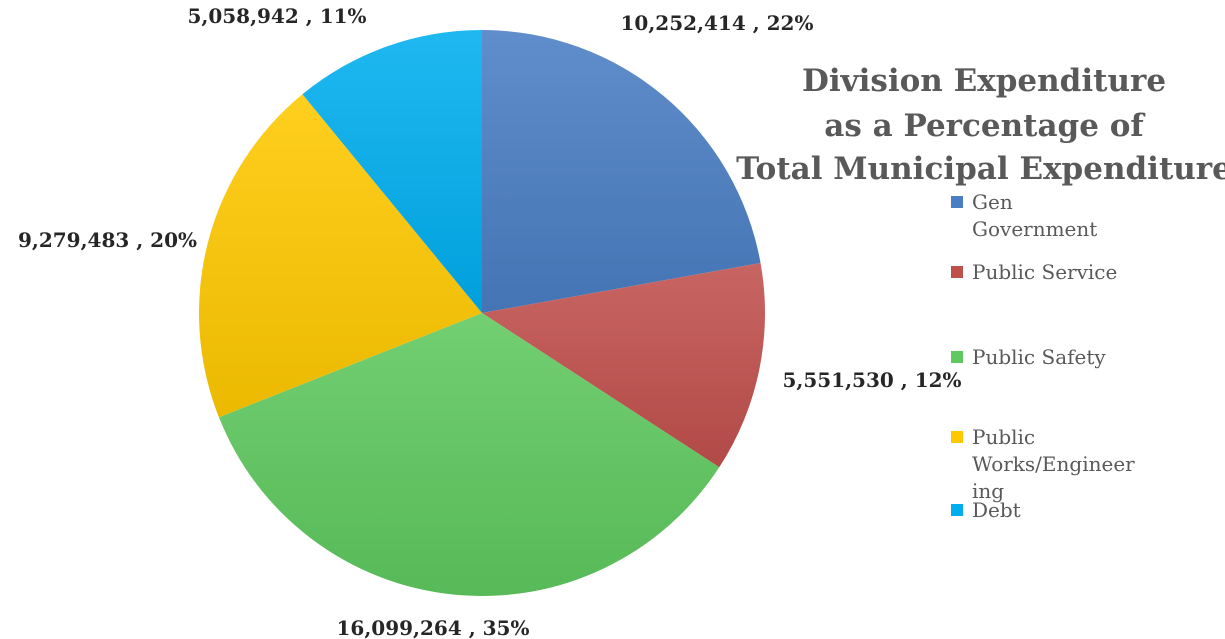  I want to click on legend-swatch-public-works-engineering, so click(957, 437).